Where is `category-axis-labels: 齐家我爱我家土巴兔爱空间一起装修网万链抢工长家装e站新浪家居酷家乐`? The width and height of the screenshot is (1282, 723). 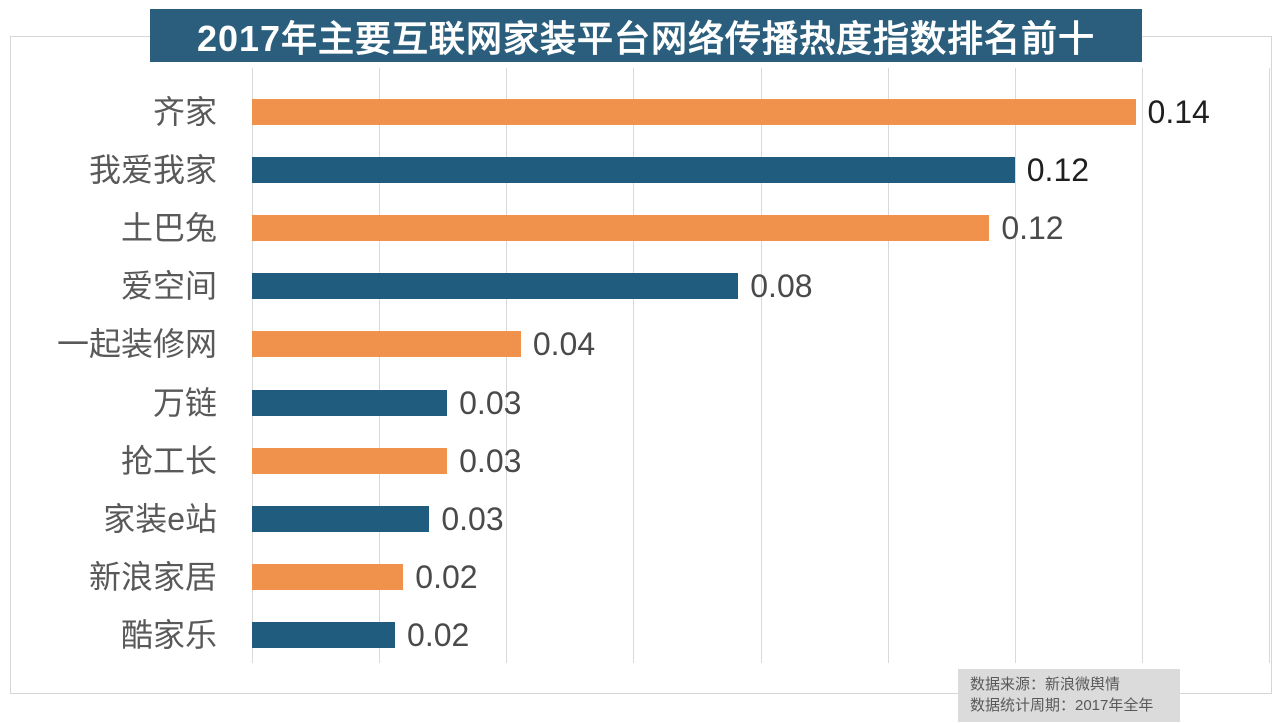 category-axis-labels: 齐家我爱我家土巴兔爱空间一起装修网万链抢工长家装e站新浪家居酷家乐 is located at coordinates (116, 365).